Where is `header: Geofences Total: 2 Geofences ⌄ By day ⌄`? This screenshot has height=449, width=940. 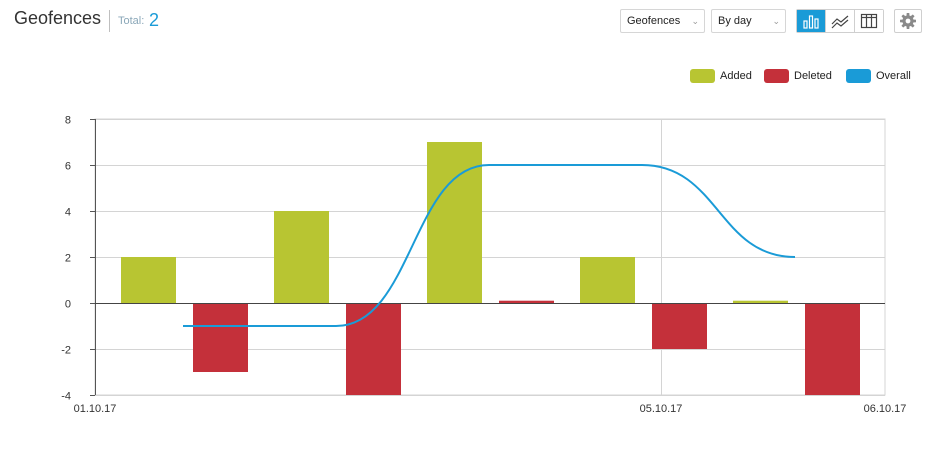
header: Geofences Total: 2 Geofences ⌄ By day ⌄ is located at coordinates (470, 22).